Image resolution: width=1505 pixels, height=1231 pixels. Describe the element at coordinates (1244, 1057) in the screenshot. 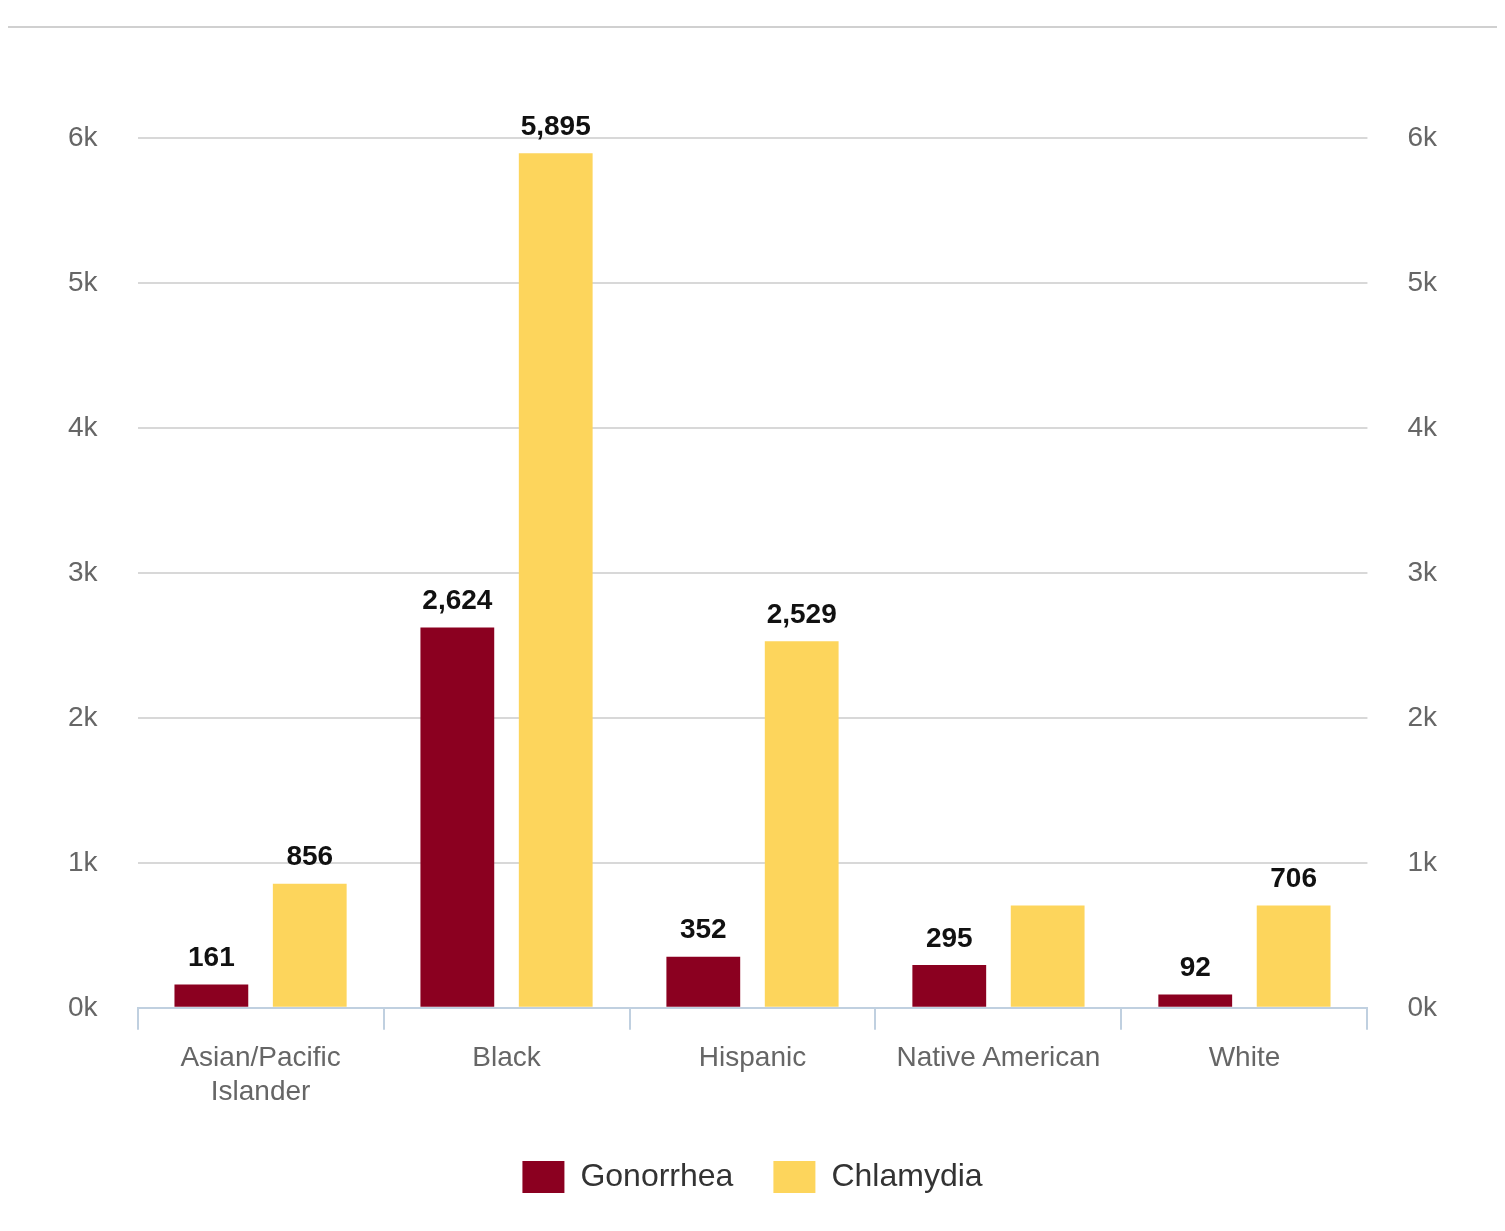

I see `x-tick-label: White` at that location.